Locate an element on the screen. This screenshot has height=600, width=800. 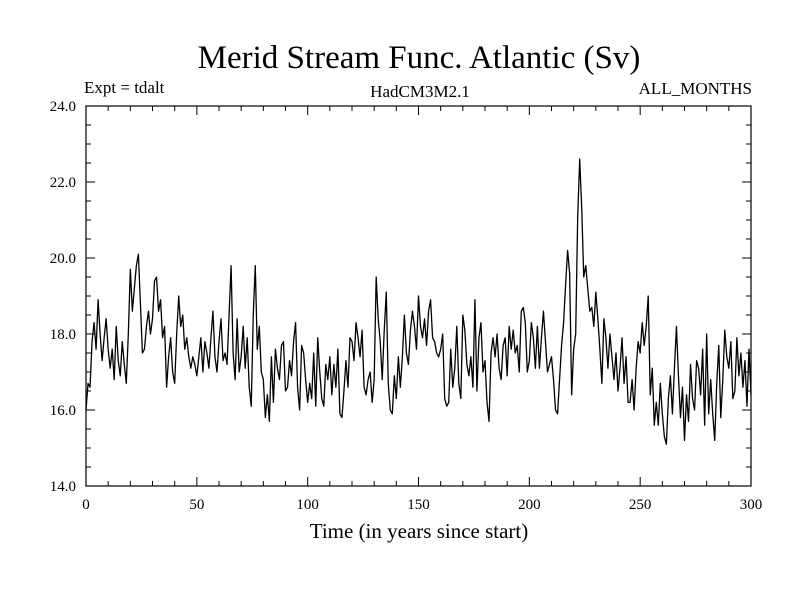
subtitle-experiment: Expt = tdalt is located at coordinates (124, 87).